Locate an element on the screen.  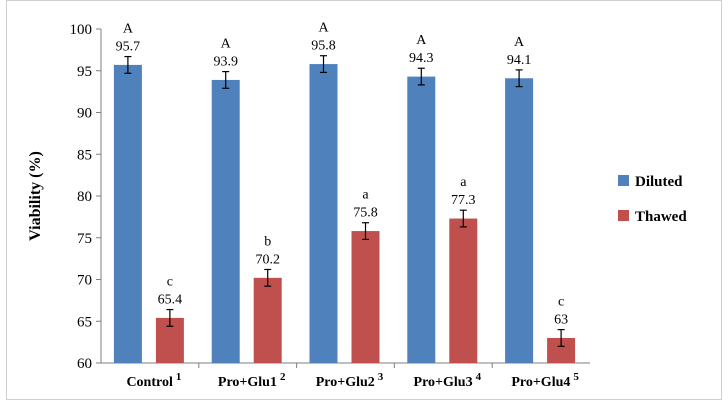
category-name: Pro+Glu4 is located at coordinates (540, 382).